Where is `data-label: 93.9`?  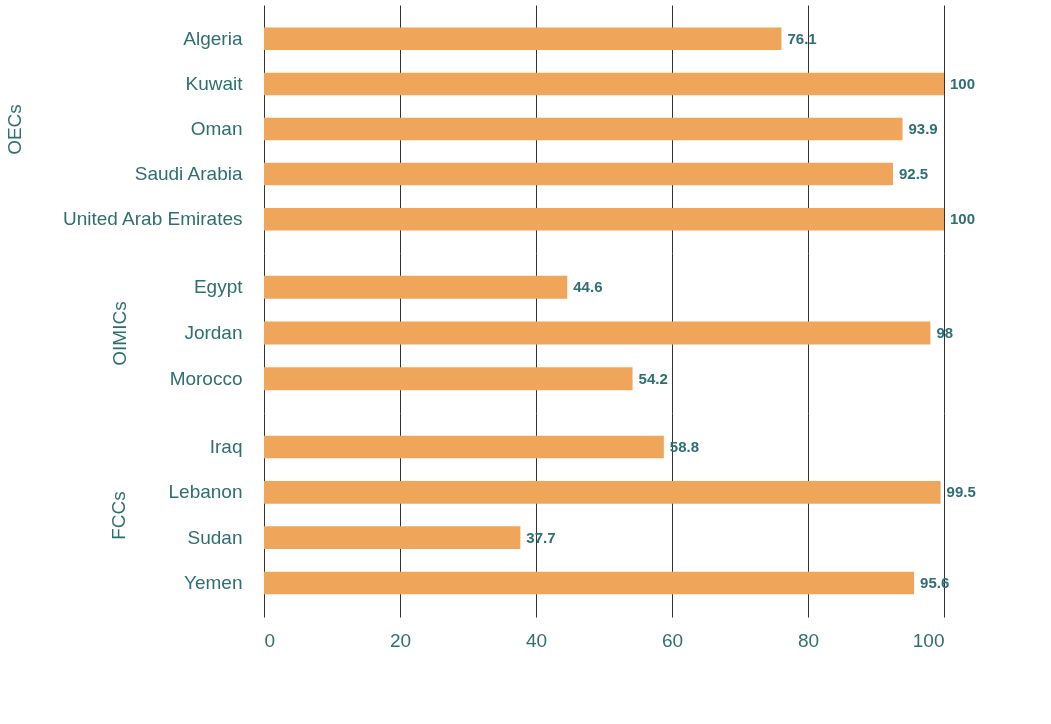
data-label: 93.9 is located at coordinates (923, 128).